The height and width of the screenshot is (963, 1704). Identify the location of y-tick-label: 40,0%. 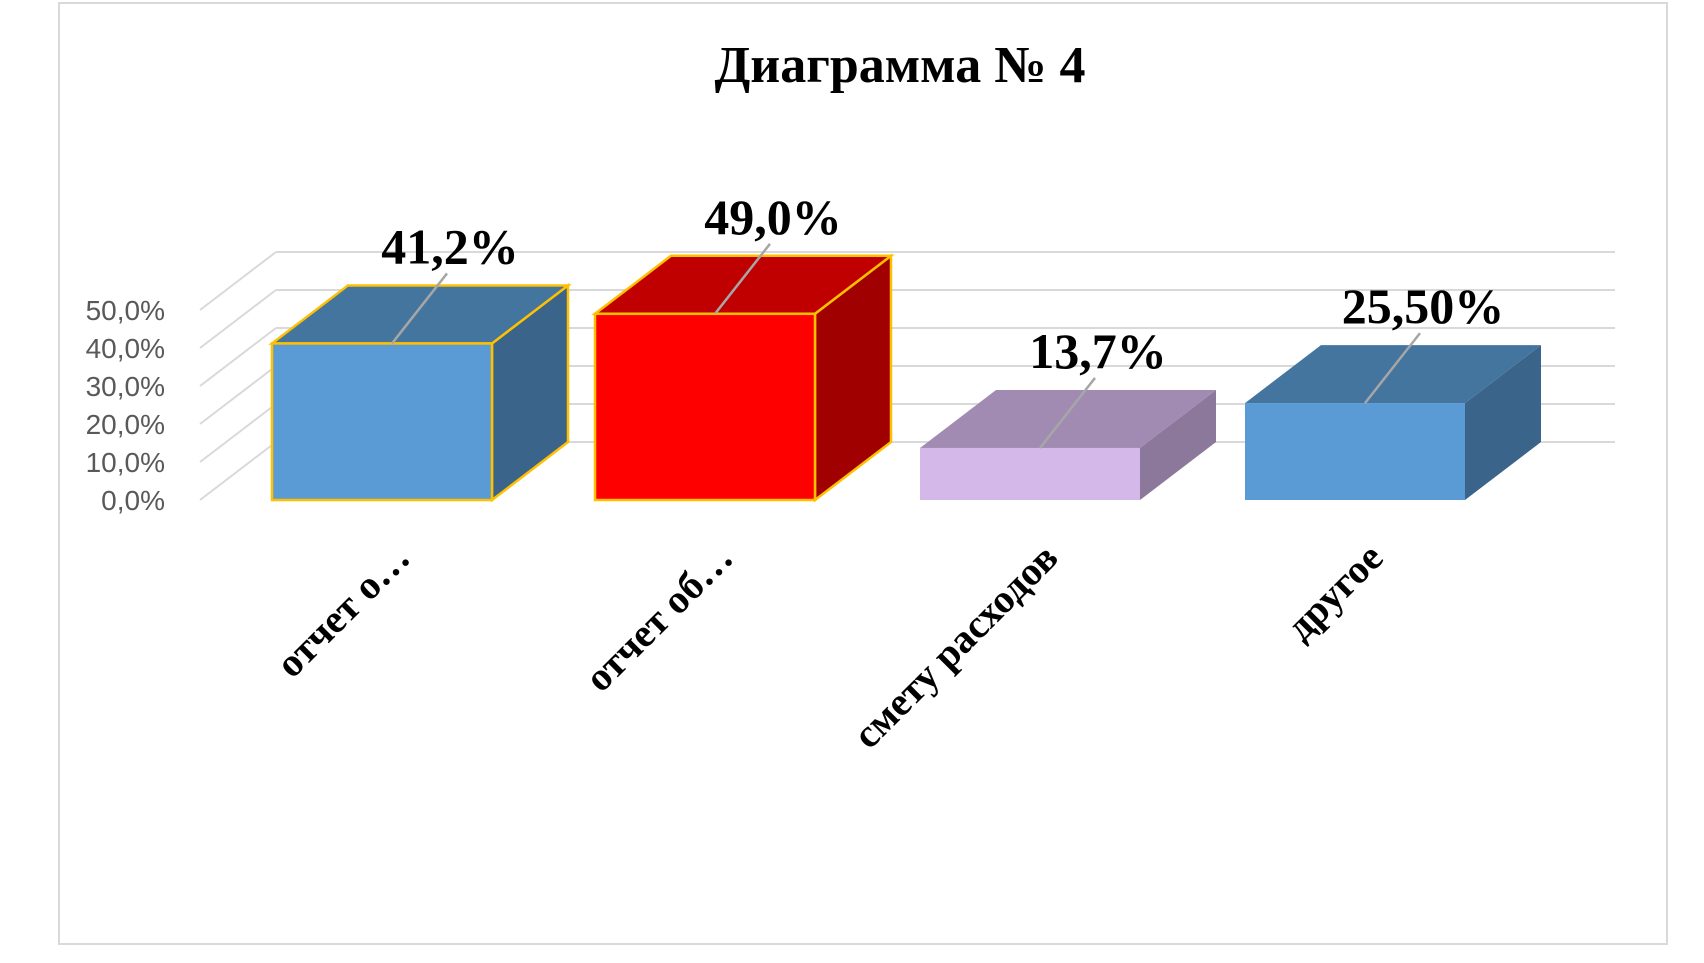
(125, 348).